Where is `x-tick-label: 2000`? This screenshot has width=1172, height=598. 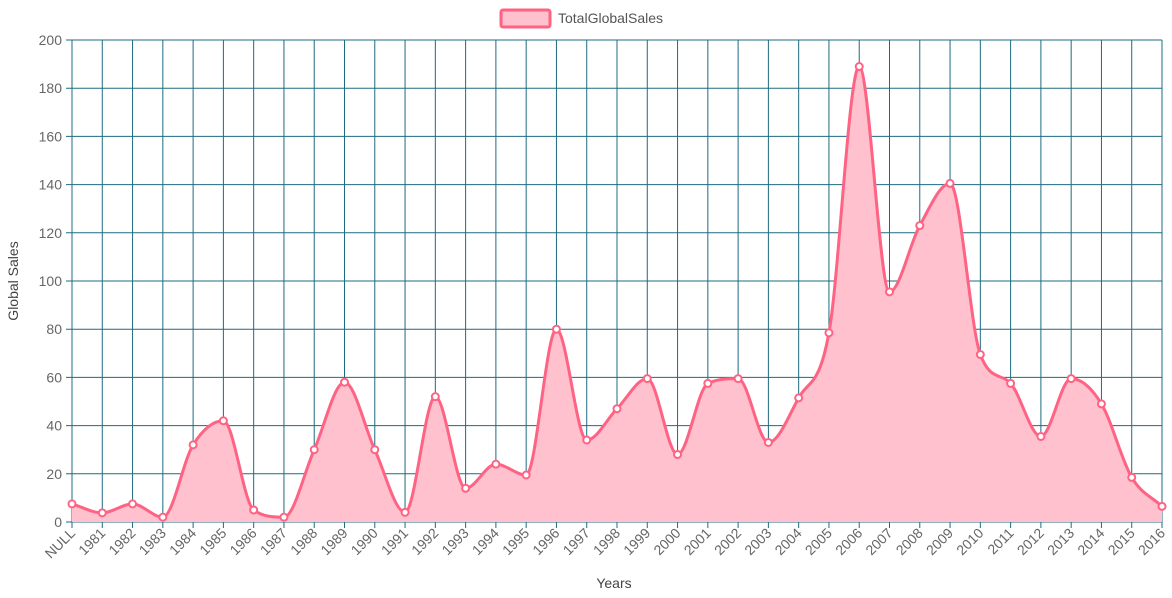
x-tick-label: 2000 is located at coordinates (666, 541).